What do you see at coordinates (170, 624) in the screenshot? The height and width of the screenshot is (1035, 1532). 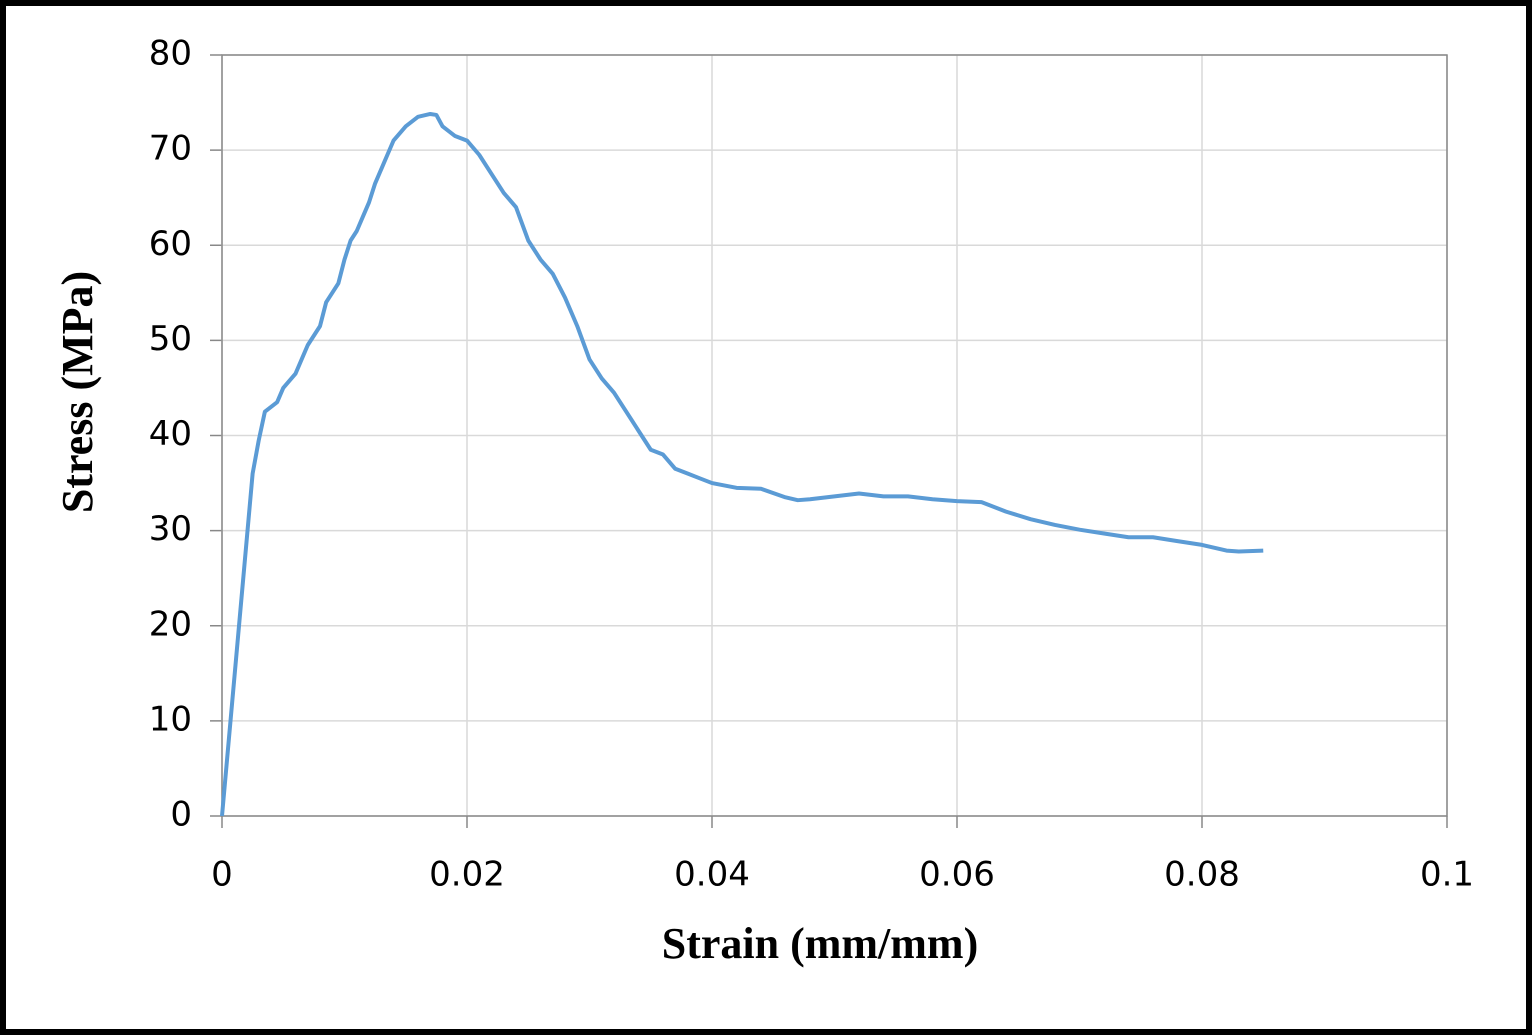 I see `y-tick-label: 20` at bounding box center [170, 624].